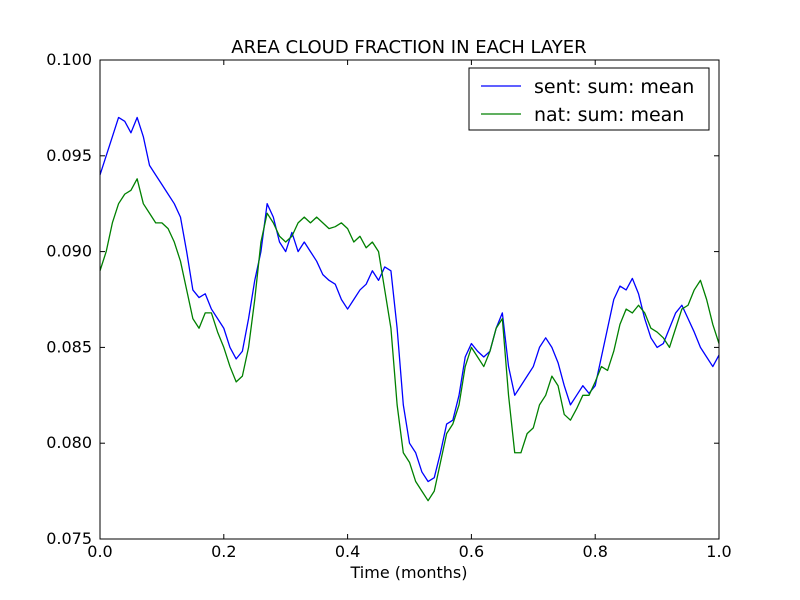 The height and width of the screenshot is (600, 800). Describe the element at coordinates (471, 551) in the screenshot. I see `x-tick-label: 0.6` at that location.